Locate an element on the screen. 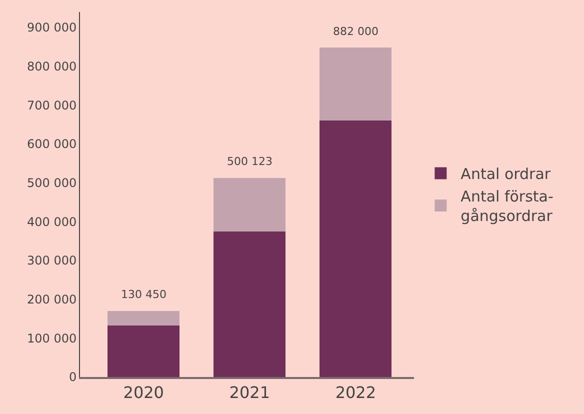 This screenshot has height=414, width=584. annotation: 130 450 is located at coordinates (143, 294).